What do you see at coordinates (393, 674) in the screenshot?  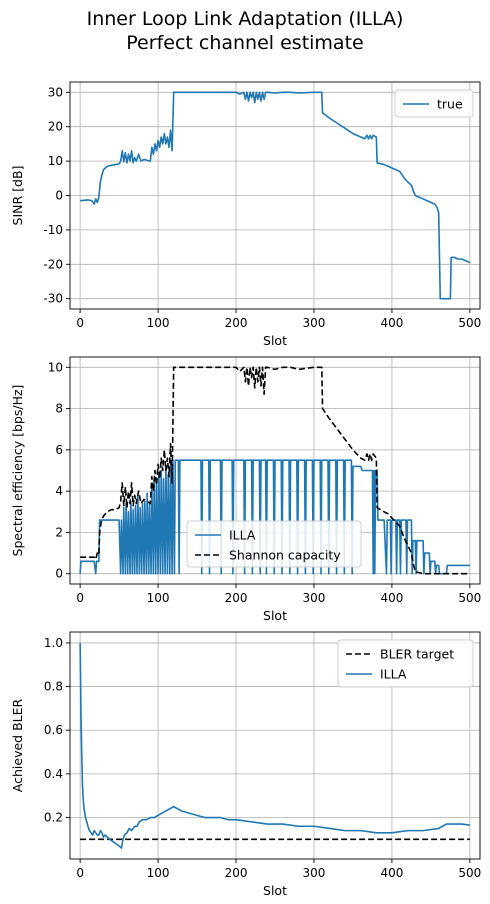 I see `bler-legend-label: ILLA` at bounding box center [393, 674].